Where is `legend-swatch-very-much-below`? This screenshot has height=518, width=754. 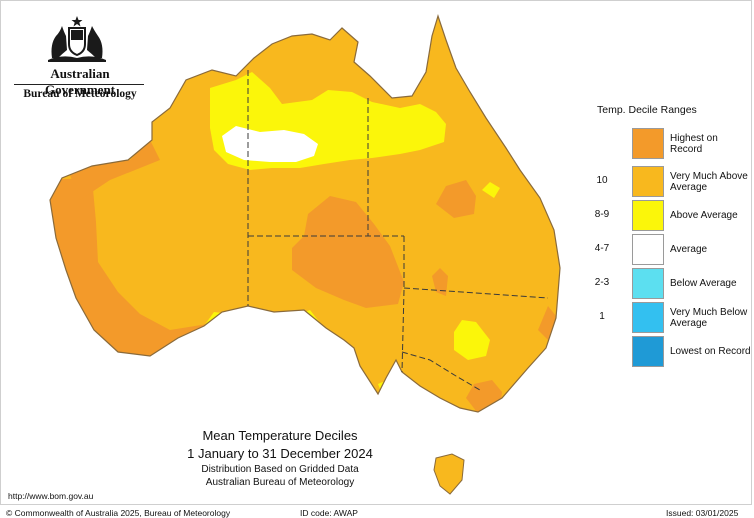 legend-swatch-very-much-below is located at coordinates (648, 317).